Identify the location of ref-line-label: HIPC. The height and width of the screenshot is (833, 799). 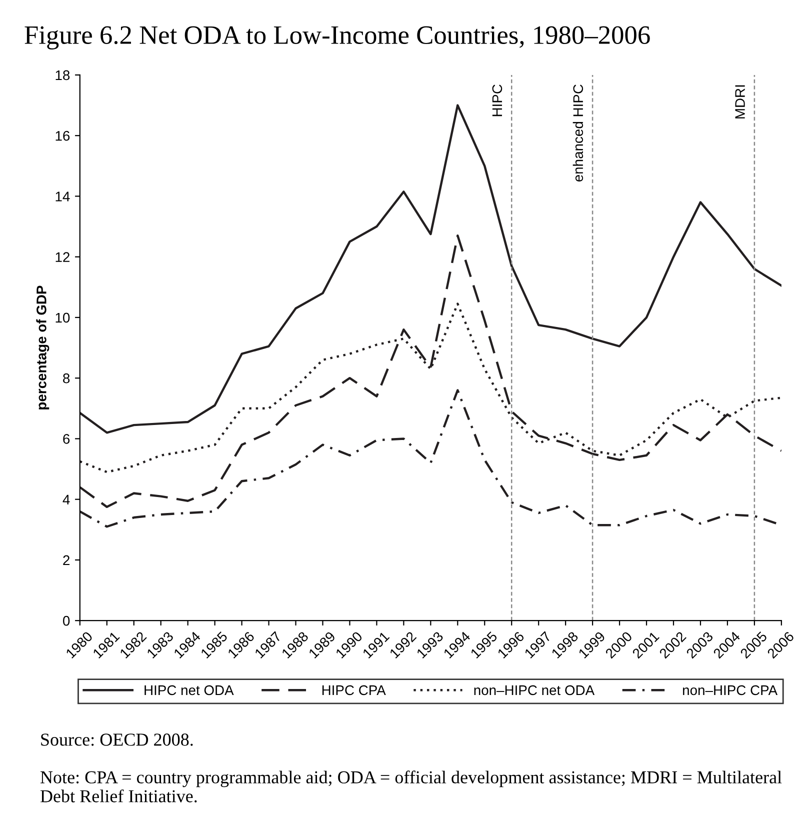
(497, 100).